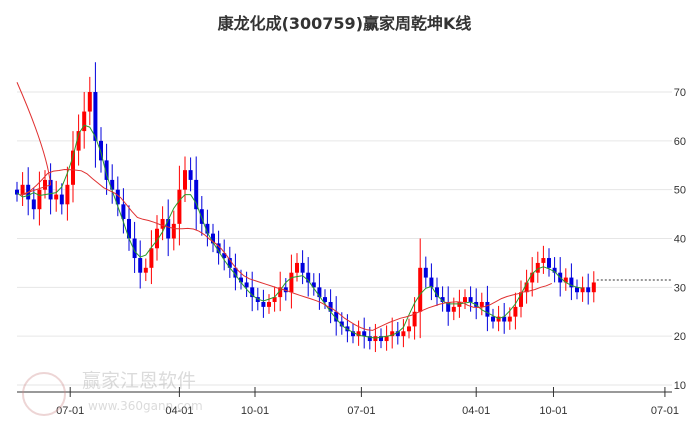 Image resolution: width=689 pixels, height=427 pixels. Describe the element at coordinates (145, 406) in the screenshot. I see `watermark-url: www.360gann.com` at that location.